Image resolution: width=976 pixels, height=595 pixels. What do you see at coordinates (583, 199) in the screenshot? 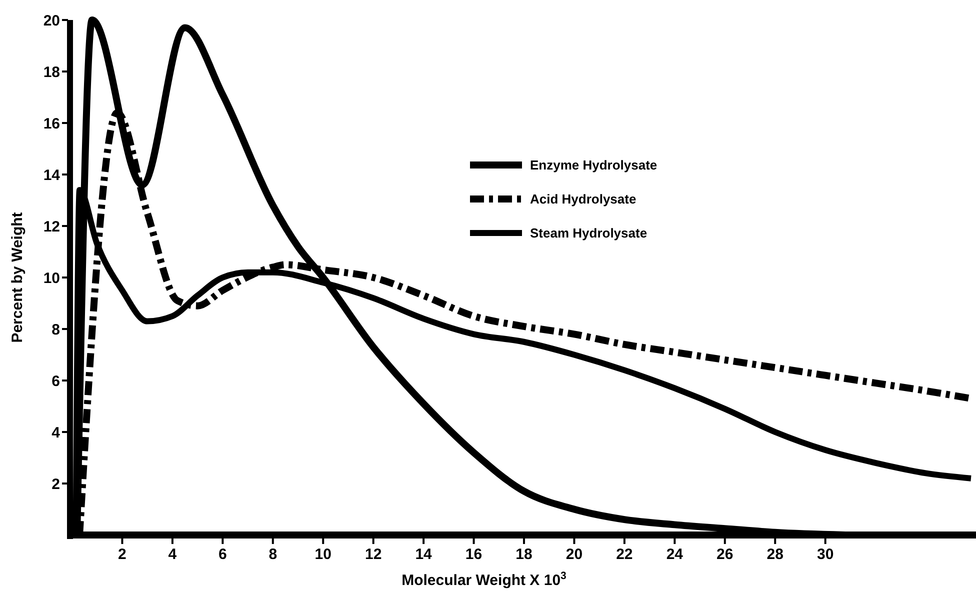
I see `legend-label: Acid Hydrolysate` at bounding box center [583, 199].